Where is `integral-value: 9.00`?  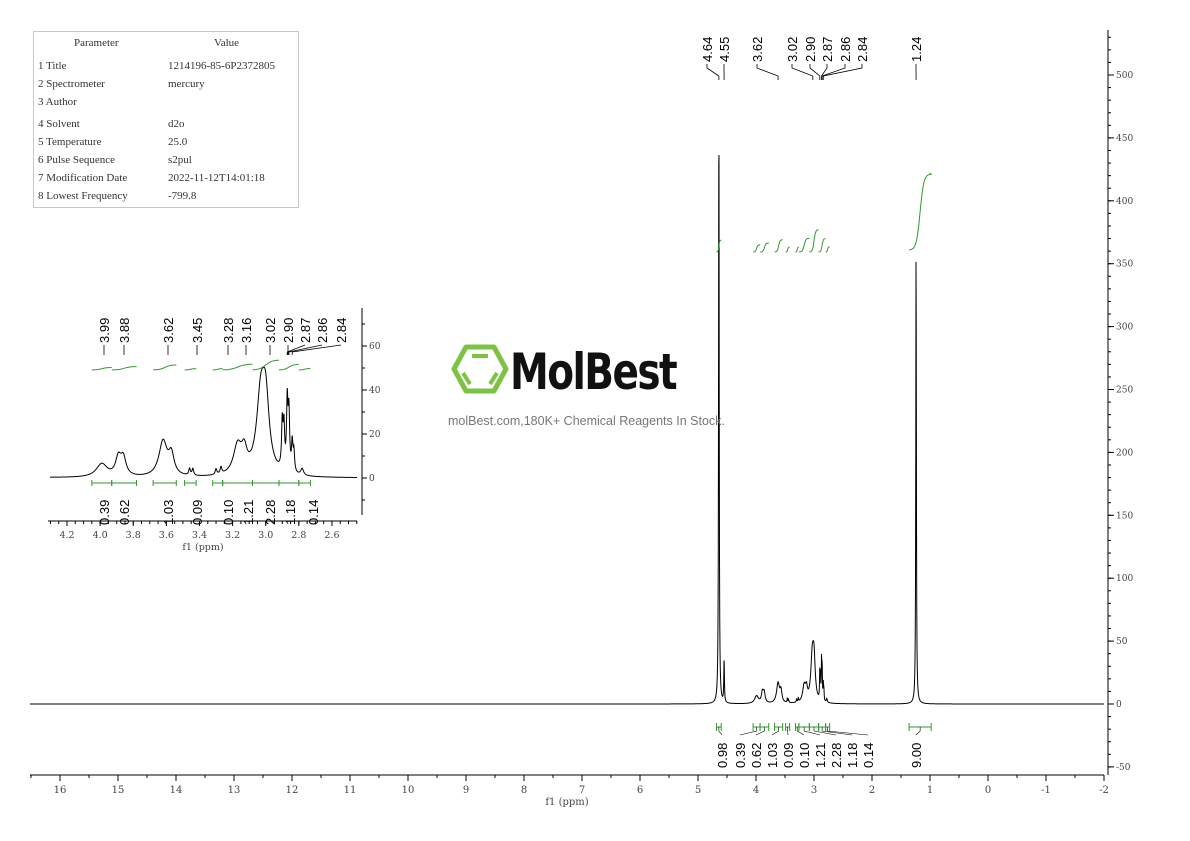 integral-value: 9.00 is located at coordinates (916, 755).